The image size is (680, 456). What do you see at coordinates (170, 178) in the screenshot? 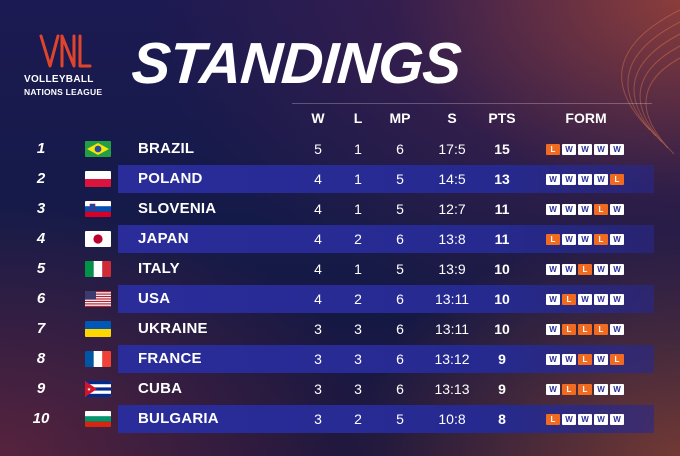
I see `team-name: POLAND` at bounding box center [170, 178].